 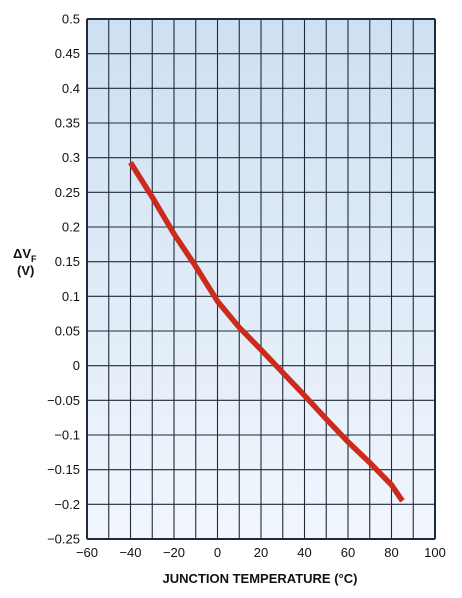 What do you see at coordinates (25, 270) in the screenshot?
I see `y-axis-unit: (V)` at bounding box center [25, 270].